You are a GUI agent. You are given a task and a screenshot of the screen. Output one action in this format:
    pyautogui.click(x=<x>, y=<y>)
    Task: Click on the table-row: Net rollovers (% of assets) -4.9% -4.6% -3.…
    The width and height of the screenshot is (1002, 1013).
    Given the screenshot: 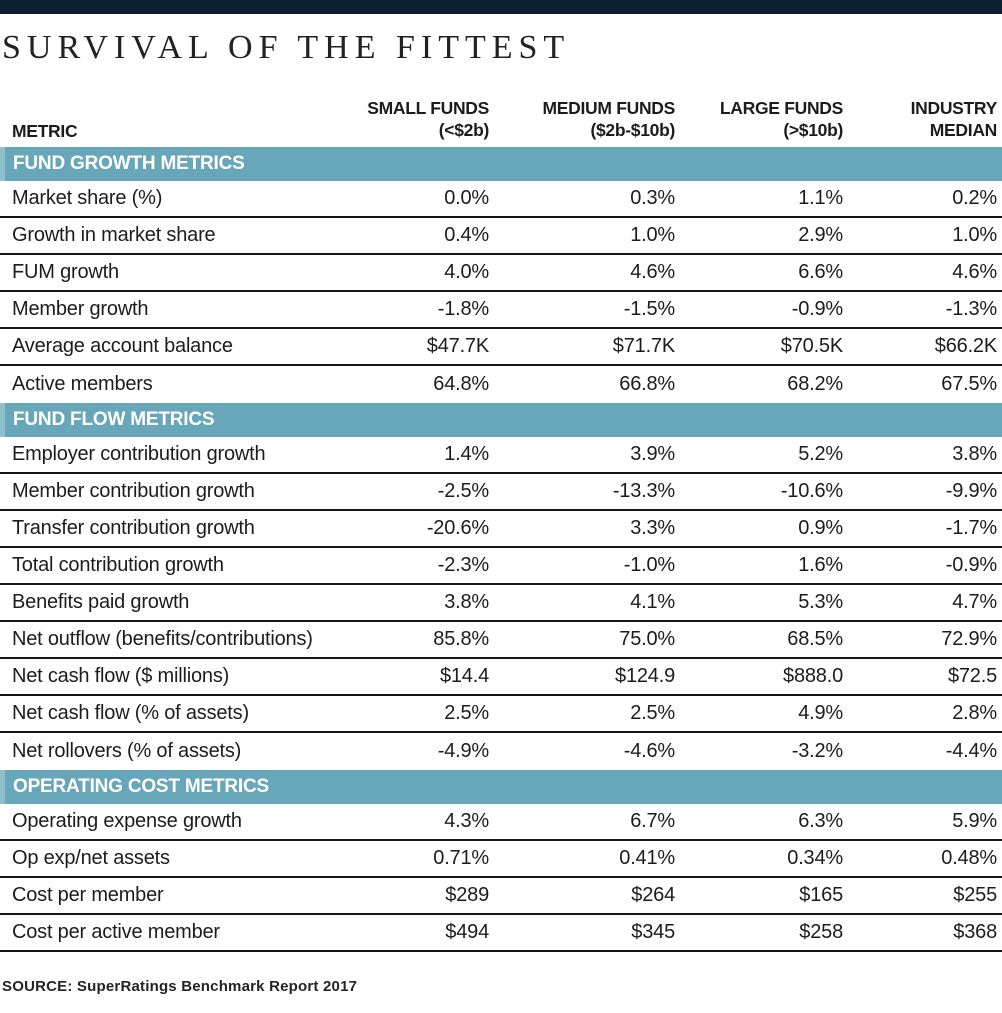 What is the action you would take?
    pyautogui.click(x=501, y=751)
    